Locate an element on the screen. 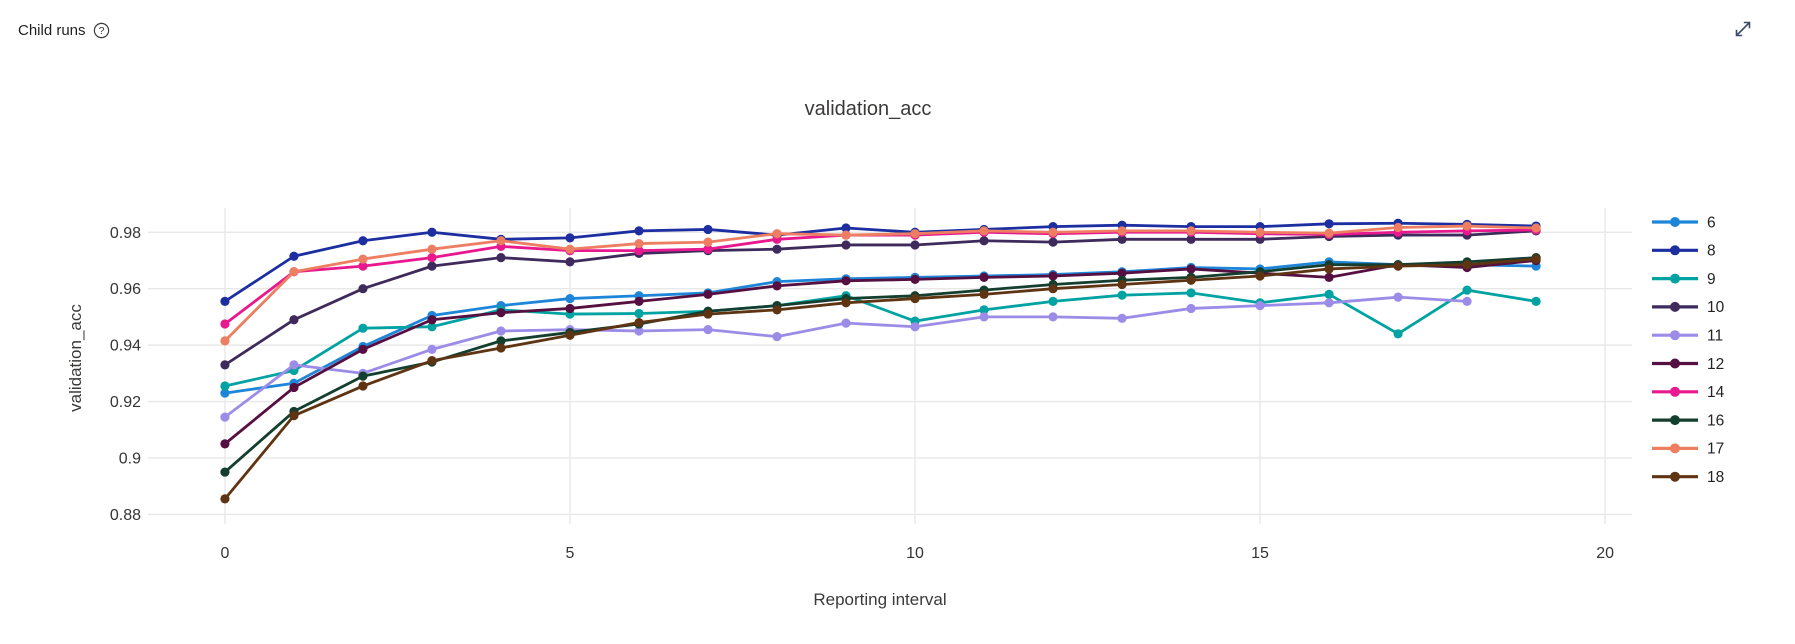  x-tick-label: 15 is located at coordinates (1260, 553).